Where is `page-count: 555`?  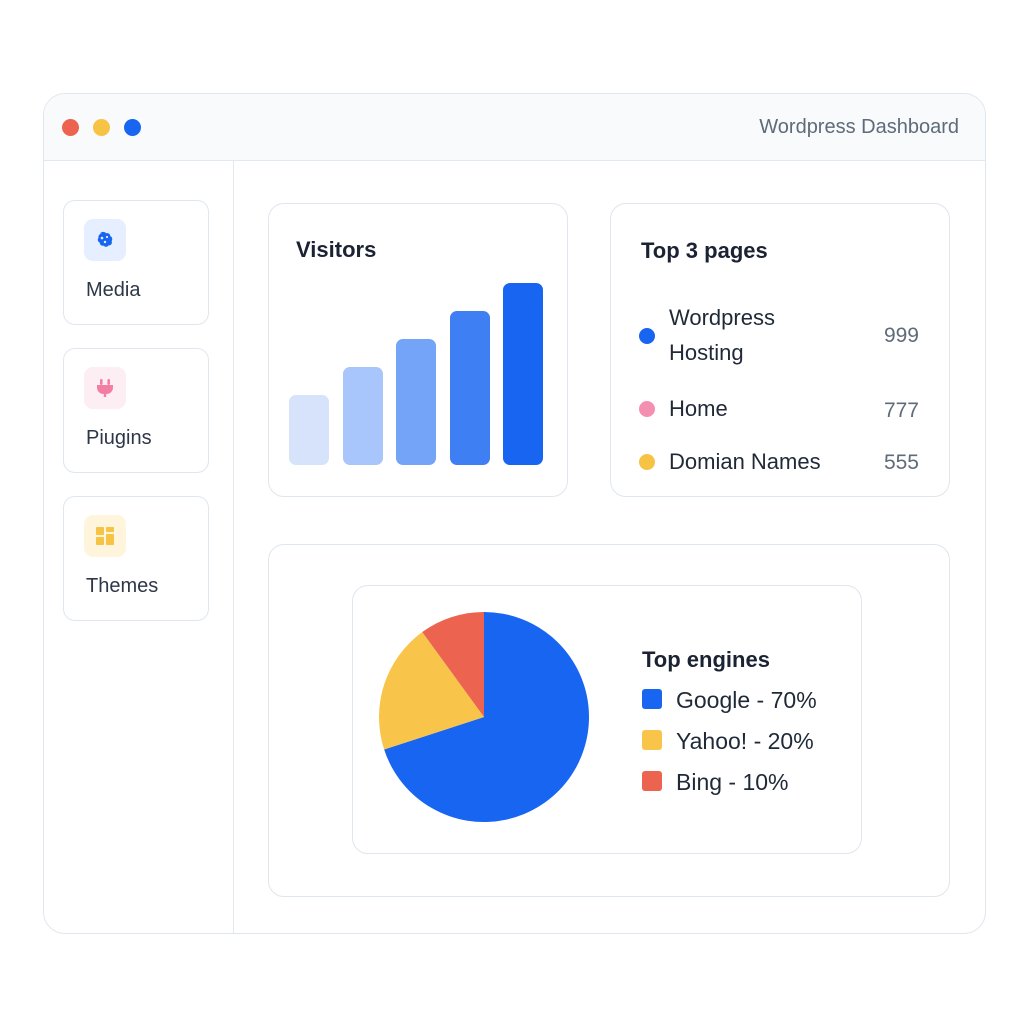 page-count: 555 is located at coordinates (901, 462).